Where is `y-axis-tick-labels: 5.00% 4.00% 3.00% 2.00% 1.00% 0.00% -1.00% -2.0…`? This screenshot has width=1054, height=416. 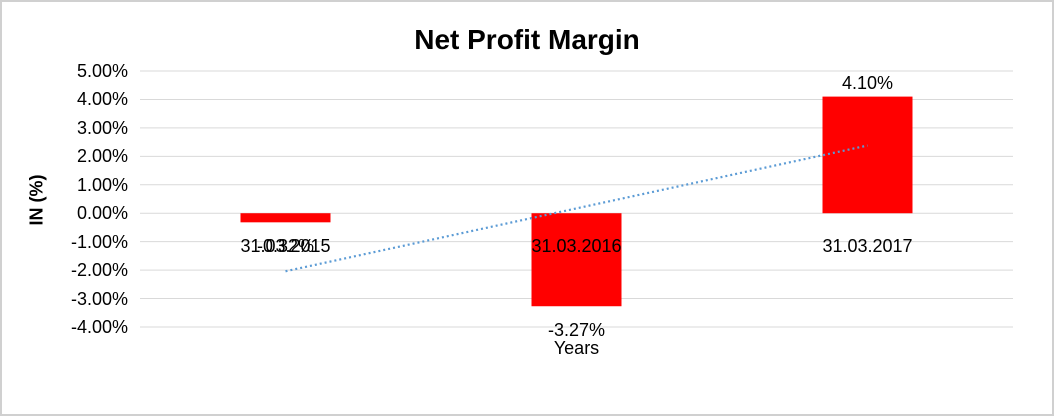 y-axis-tick-labels: 5.00% 4.00% 3.00% 2.00% 1.00% 0.00% -1.00% -2.0… is located at coordinates (65, 208).